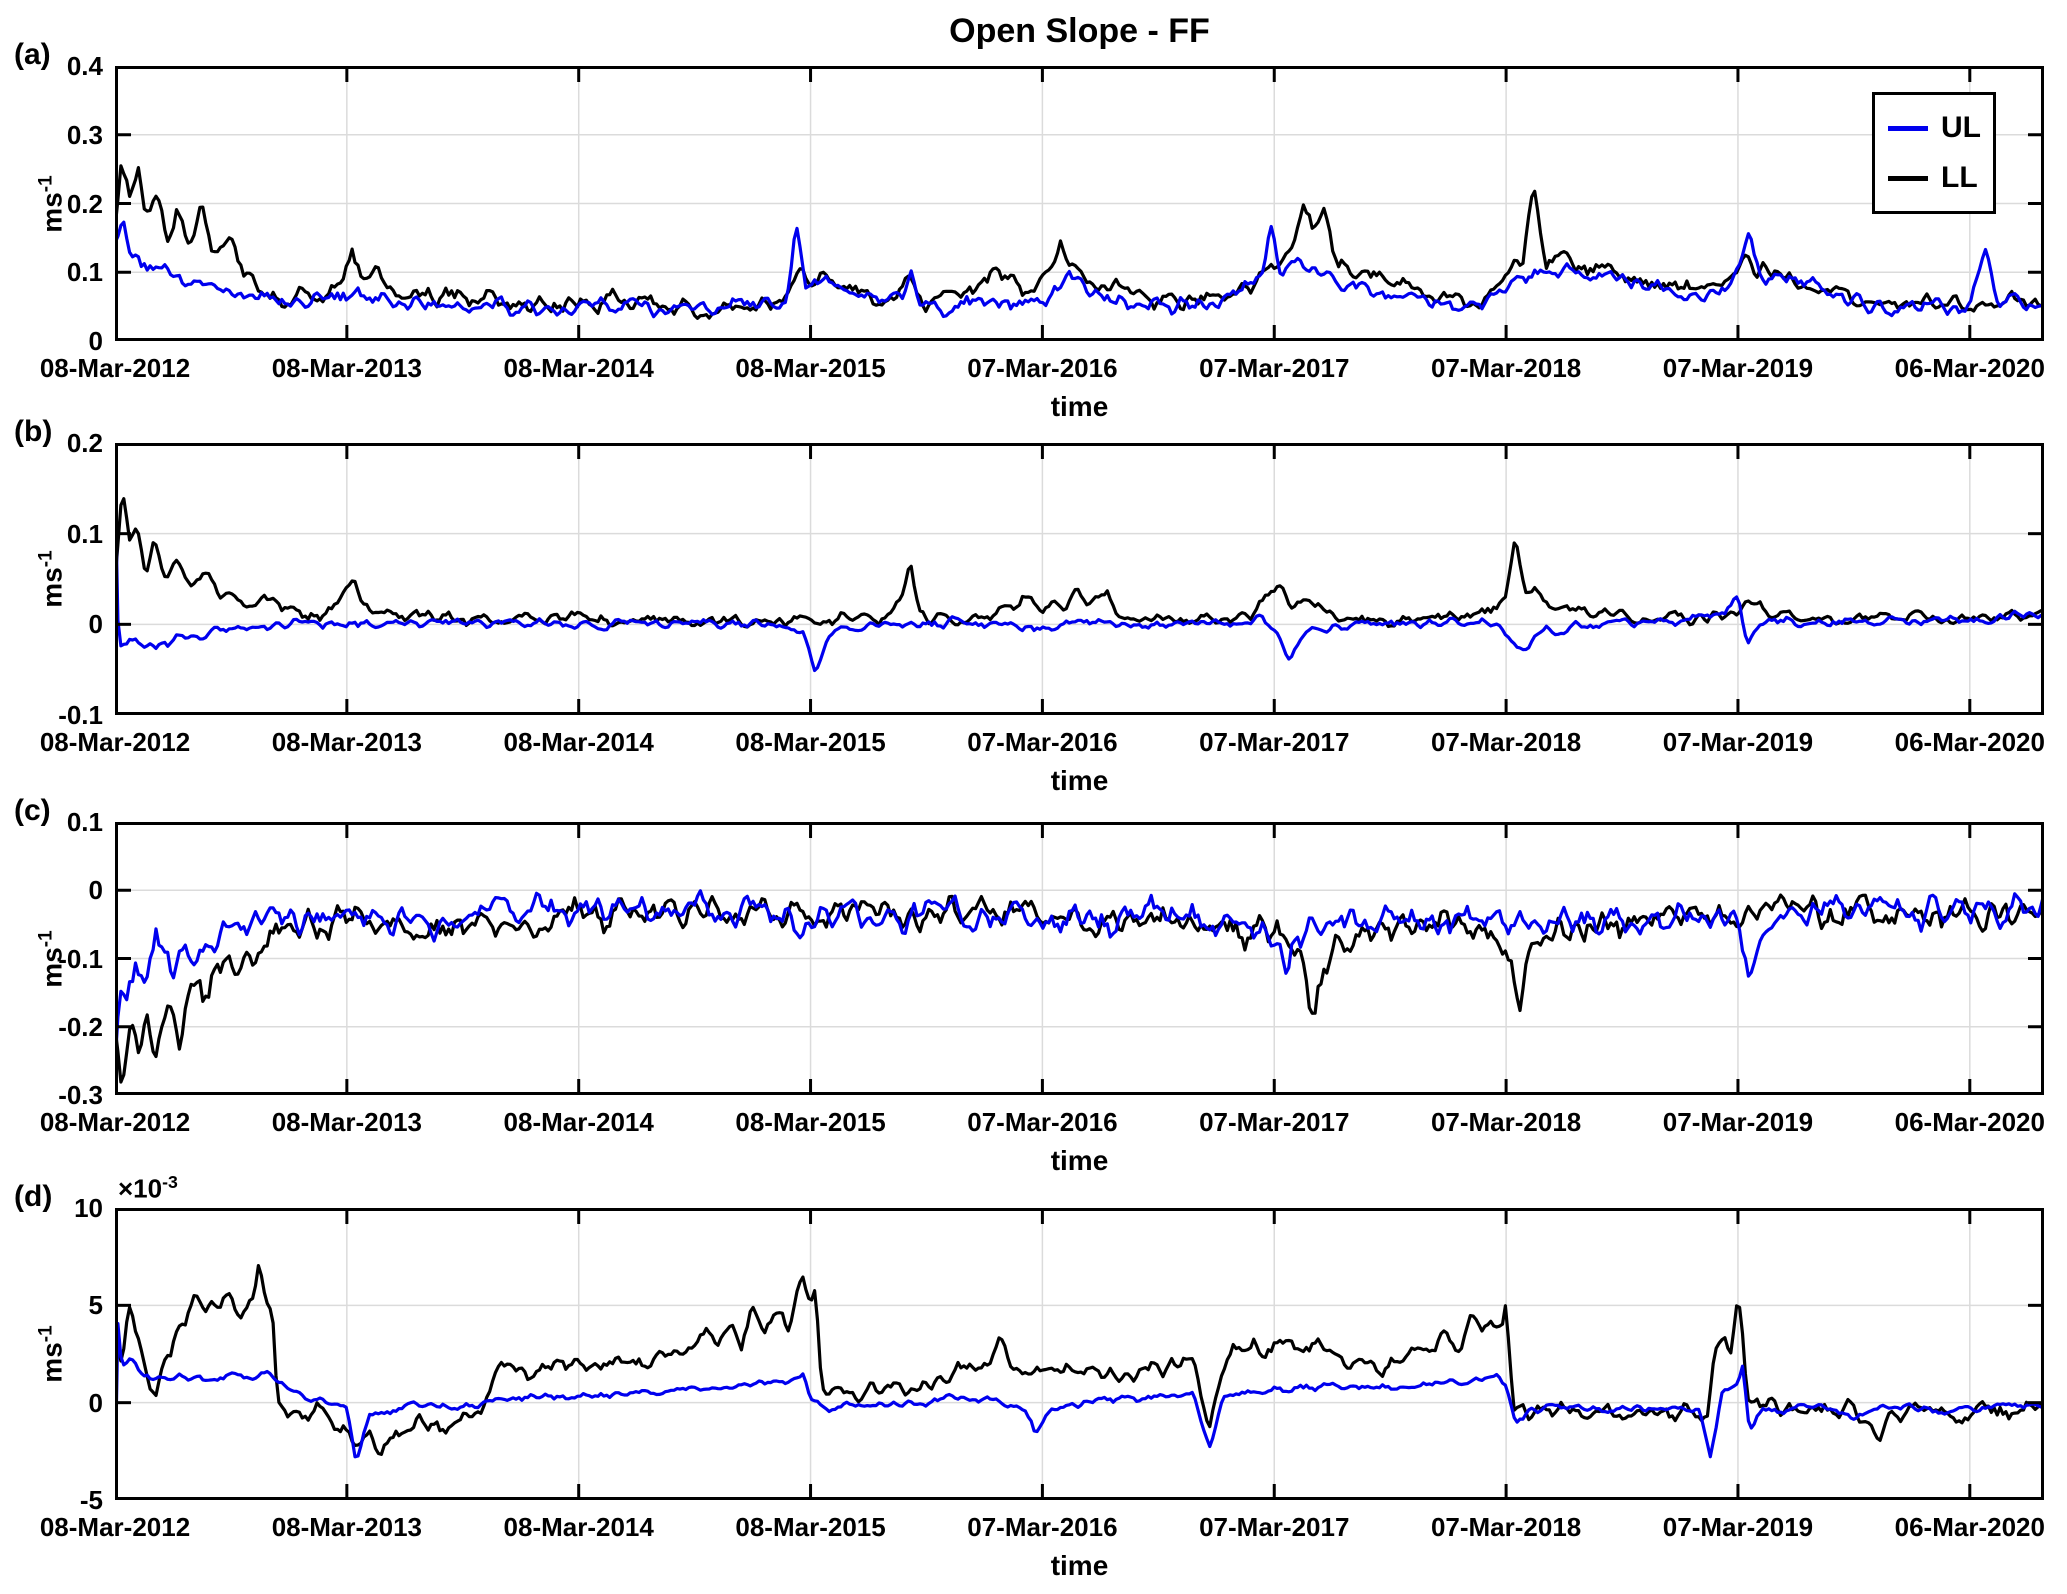 The image size is (2067, 1594). What do you see at coordinates (80, 1095) in the screenshot?
I see `y-tick-label: -0.3` at bounding box center [80, 1095].